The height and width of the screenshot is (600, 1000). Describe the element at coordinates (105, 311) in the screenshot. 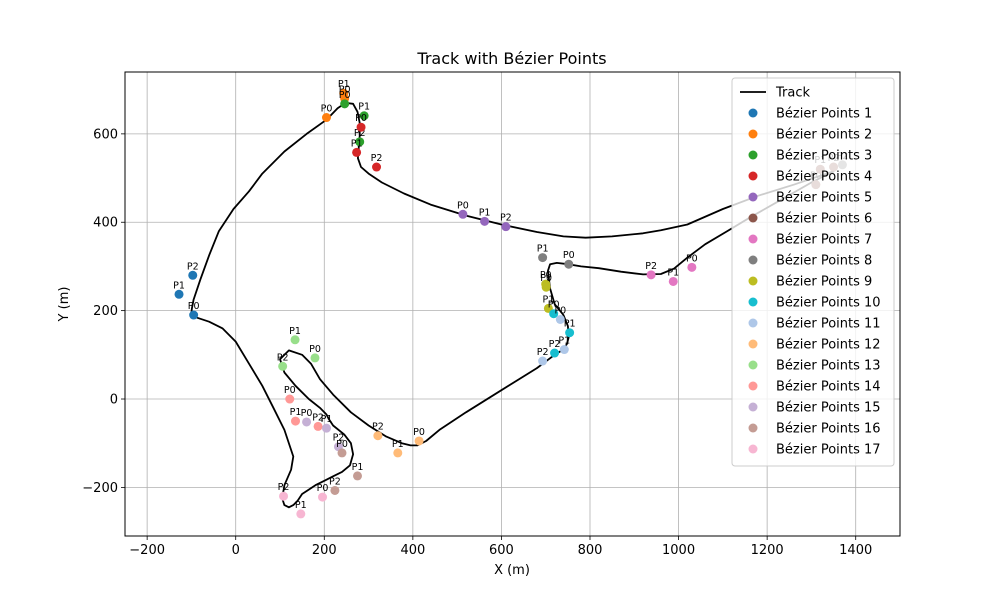

I see `y-tick-label: 200` at that location.